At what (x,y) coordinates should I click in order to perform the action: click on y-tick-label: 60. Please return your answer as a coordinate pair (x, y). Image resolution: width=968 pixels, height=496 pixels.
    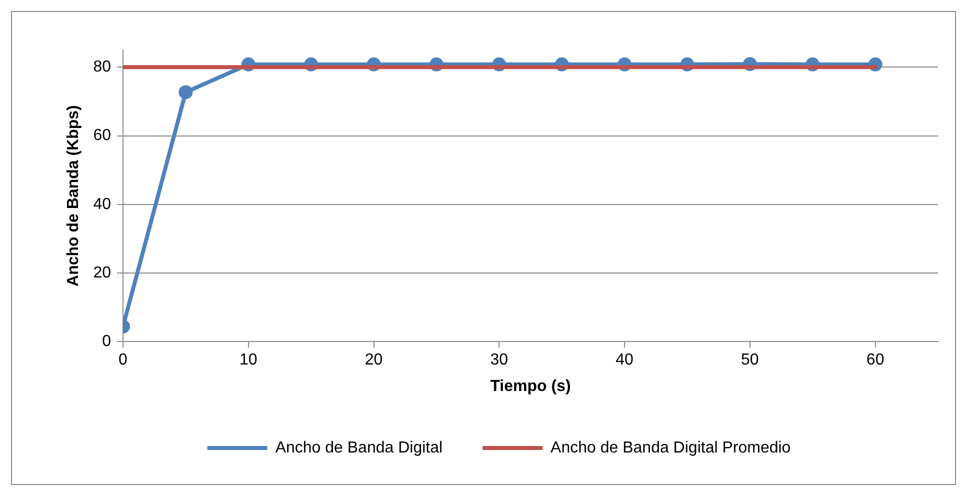
    Looking at the image, I should click on (102, 135).